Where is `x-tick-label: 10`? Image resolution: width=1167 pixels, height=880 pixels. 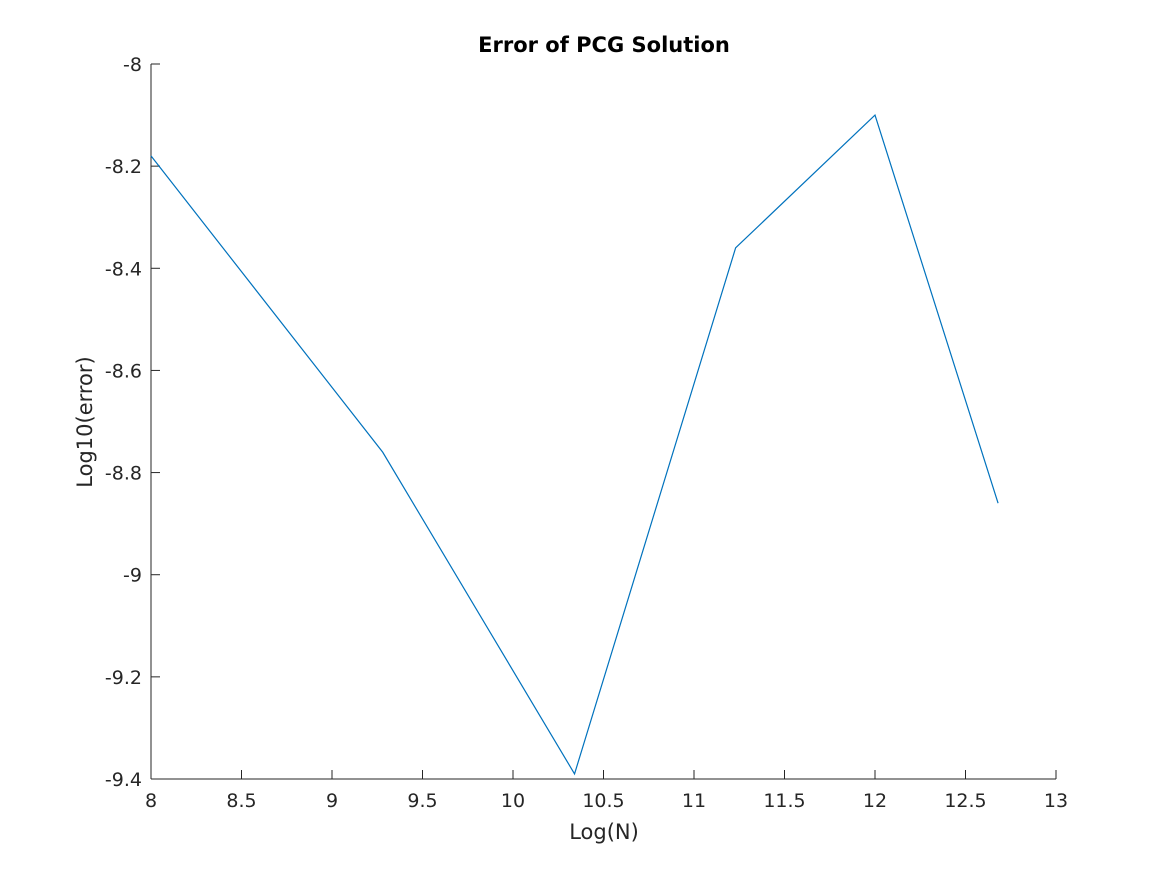 x-tick-label: 10 is located at coordinates (513, 801).